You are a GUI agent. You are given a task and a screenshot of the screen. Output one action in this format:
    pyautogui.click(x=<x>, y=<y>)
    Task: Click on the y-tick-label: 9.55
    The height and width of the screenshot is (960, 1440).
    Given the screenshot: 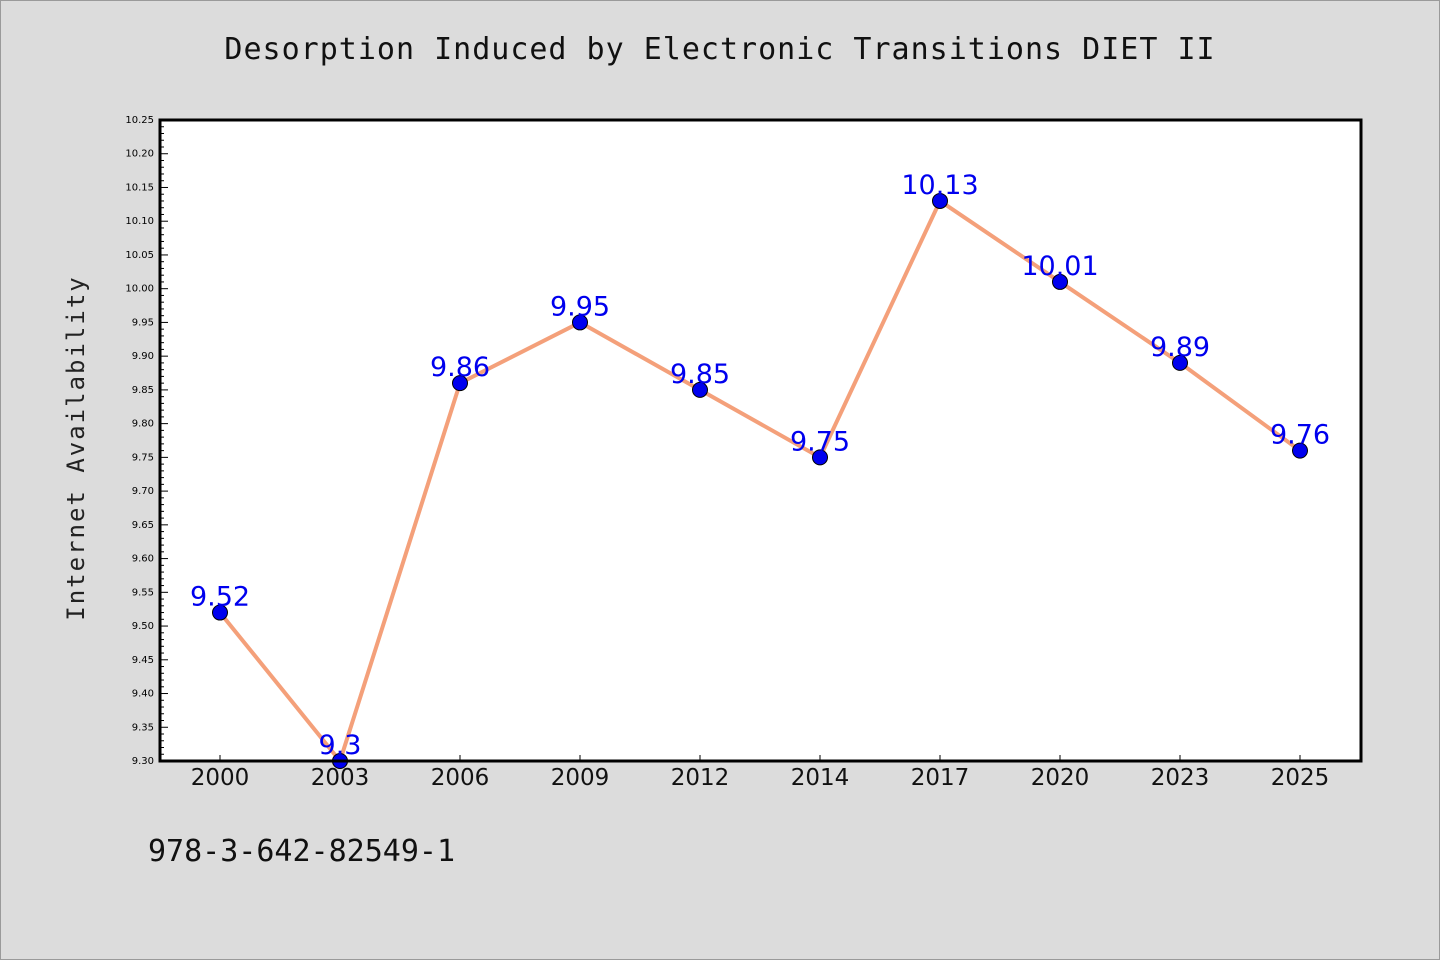 What is the action you would take?
    pyautogui.click(x=143, y=592)
    